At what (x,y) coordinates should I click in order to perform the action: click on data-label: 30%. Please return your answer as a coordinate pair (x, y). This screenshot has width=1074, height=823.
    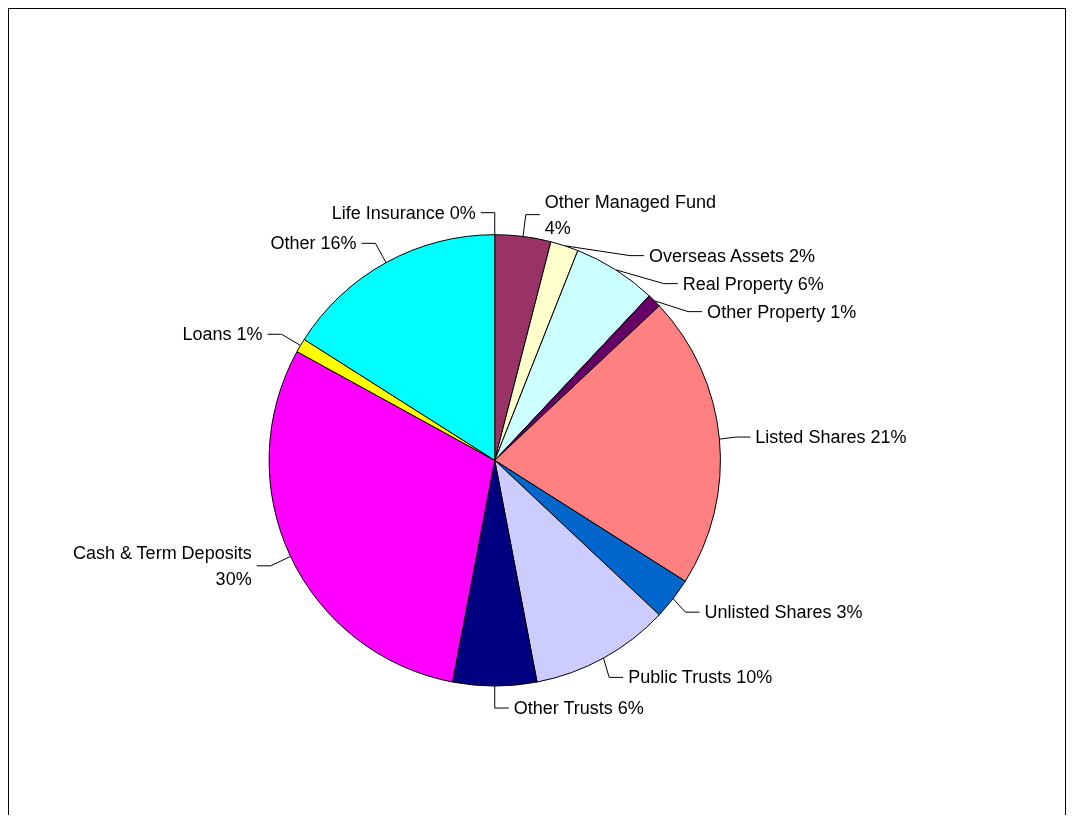
    Looking at the image, I should click on (233, 578).